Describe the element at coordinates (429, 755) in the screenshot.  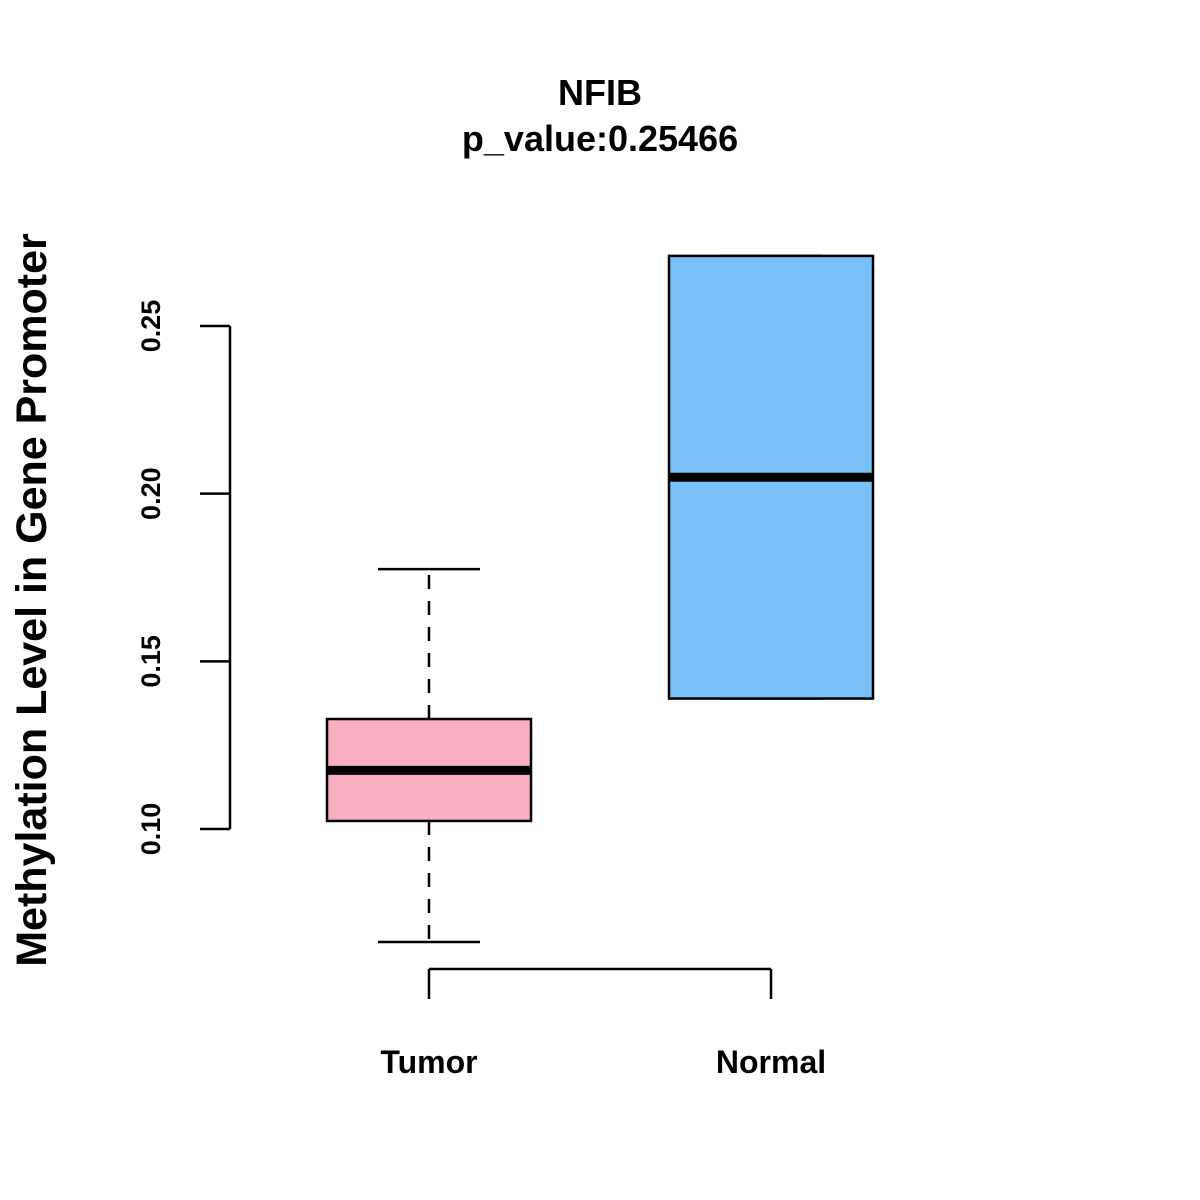
I see `box-tumor` at that location.